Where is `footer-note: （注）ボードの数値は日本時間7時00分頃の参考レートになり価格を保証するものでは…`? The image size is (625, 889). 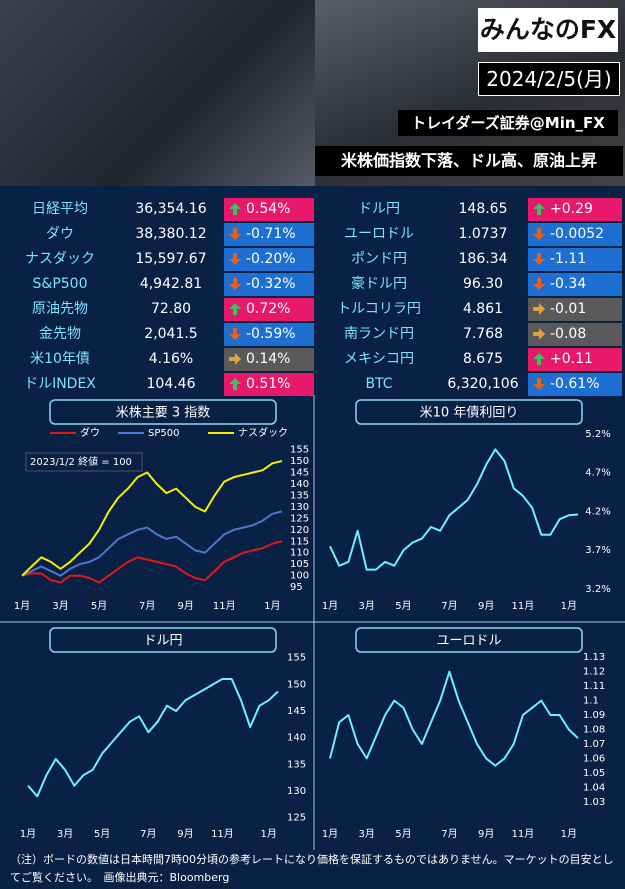 footer-note: （注）ボードの数値は日本時間7時00分頃の参考レートになり価格を保証するものでは… is located at coordinates (312, 868).